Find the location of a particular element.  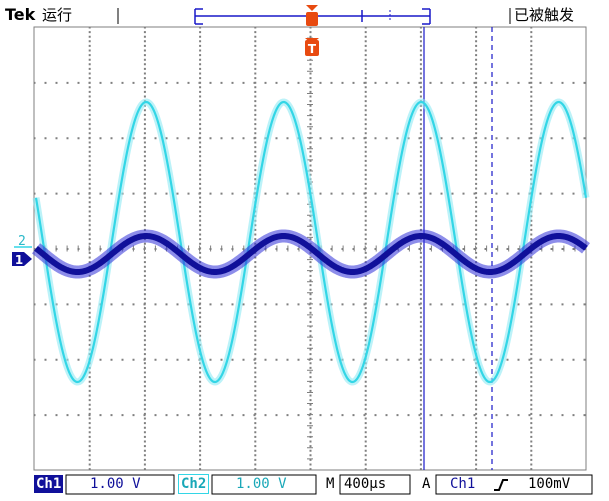

trigger-position-marker: T is located at coordinates (312, 47).